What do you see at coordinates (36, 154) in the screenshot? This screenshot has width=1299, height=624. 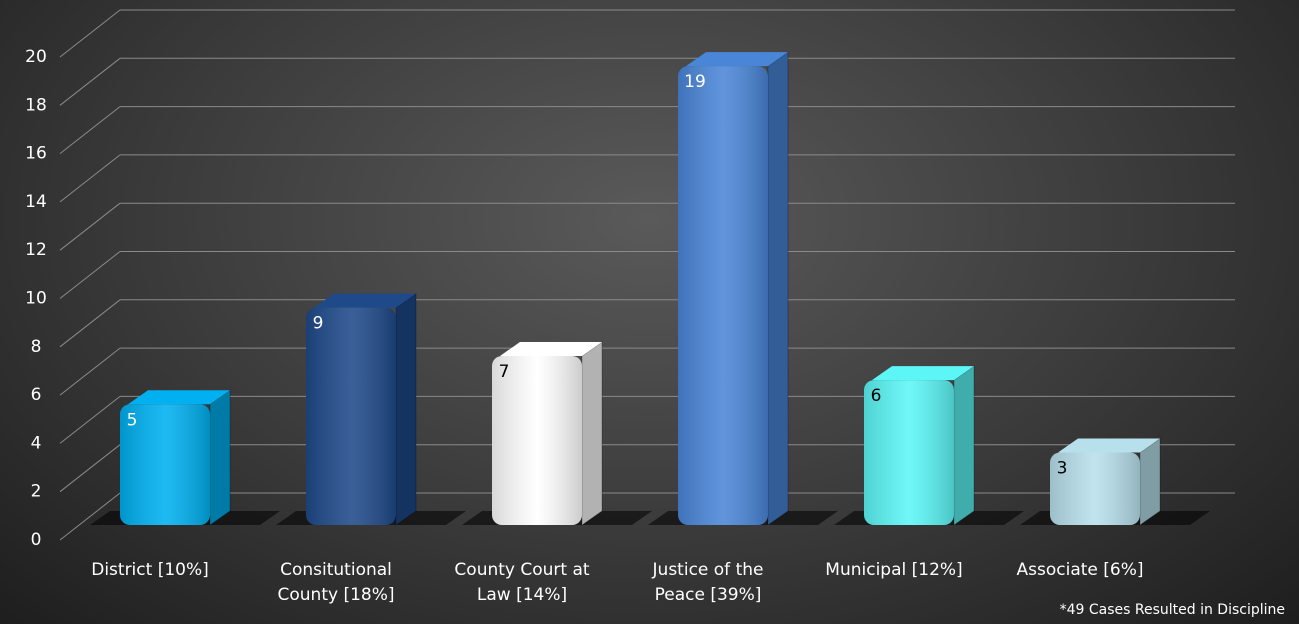 I see `y-tick-label: 16` at bounding box center [36, 154].